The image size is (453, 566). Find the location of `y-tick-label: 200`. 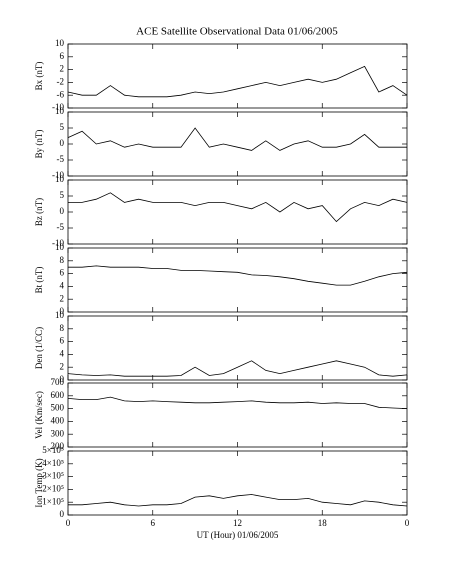

y-tick-label: 200 is located at coordinates (58, 446).